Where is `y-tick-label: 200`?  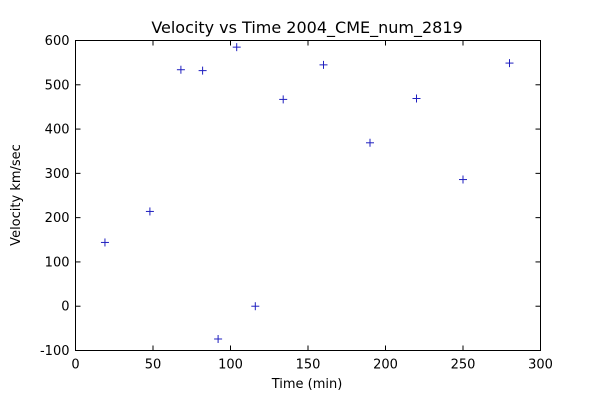
y-tick-label: 200 is located at coordinates (57, 218).